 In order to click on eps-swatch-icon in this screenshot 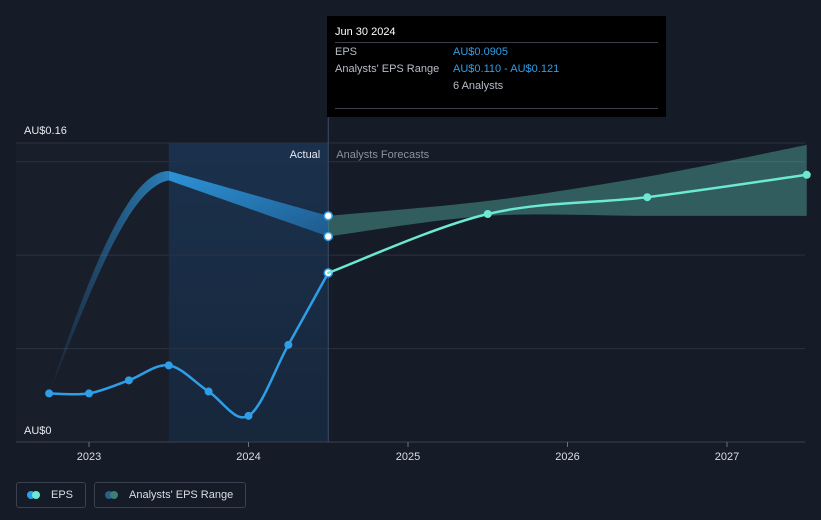, I will do `click(35, 495)`.